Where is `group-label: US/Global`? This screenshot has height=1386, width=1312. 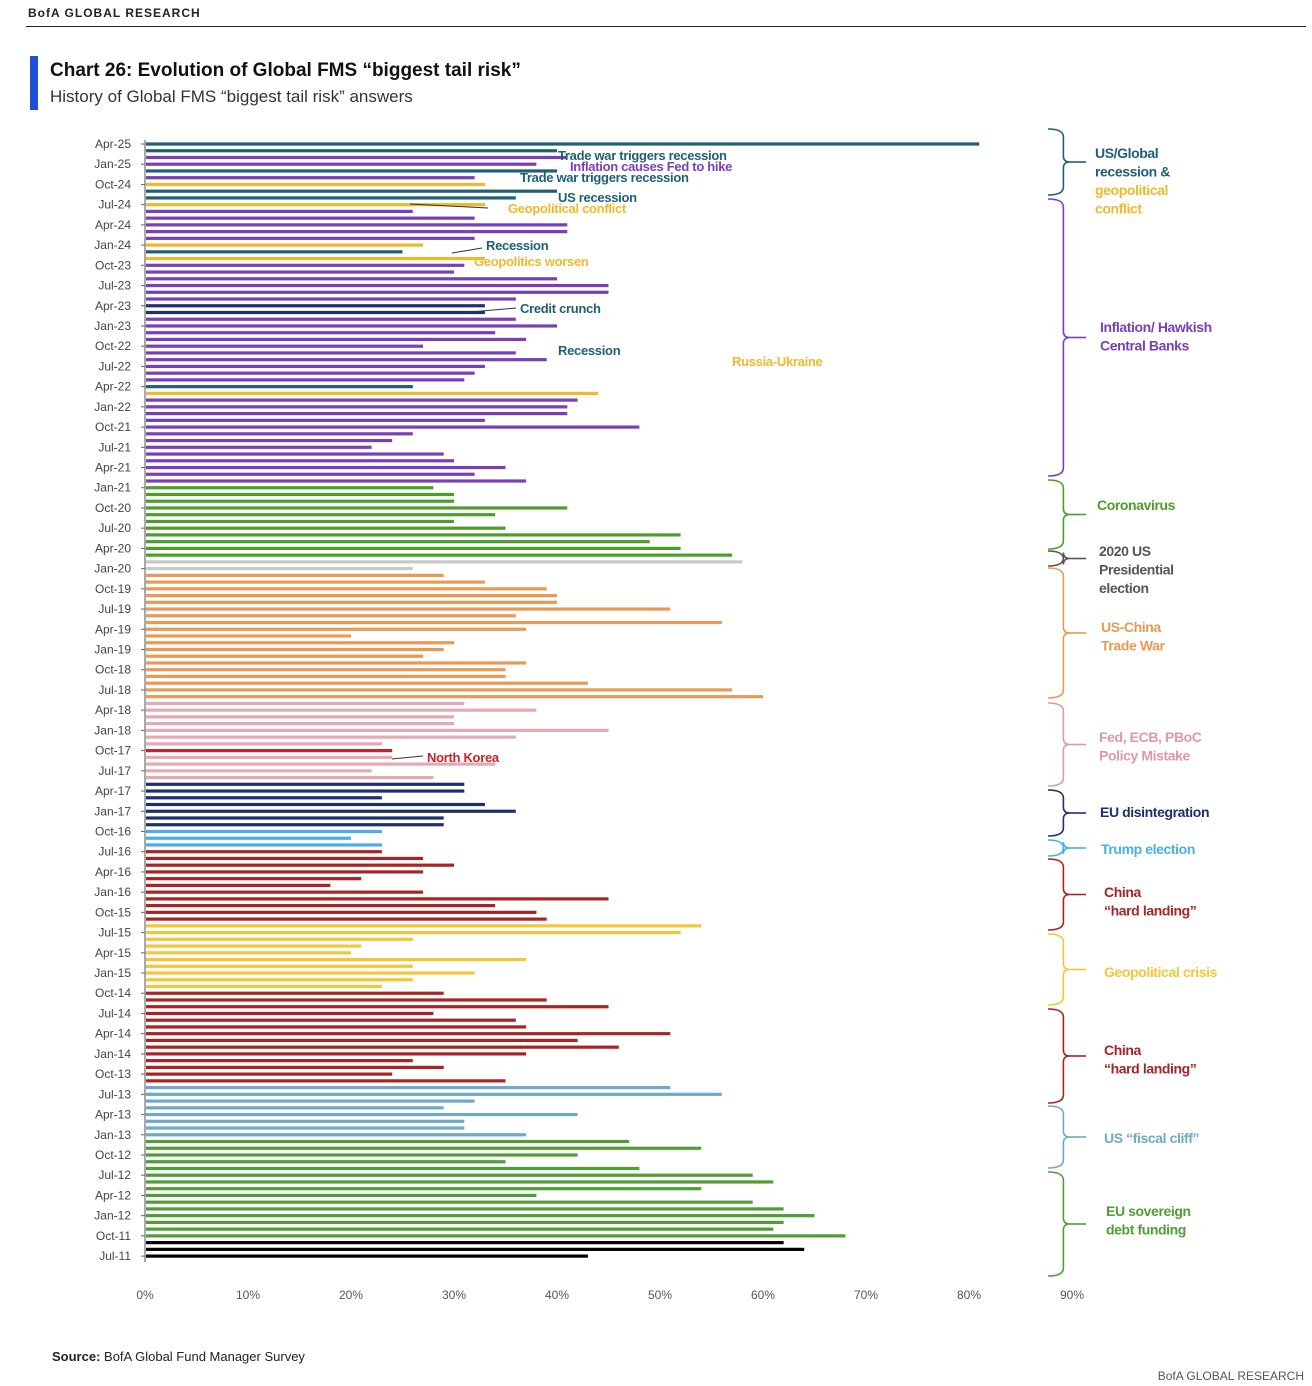
group-label: US/Global is located at coordinates (1126, 153).